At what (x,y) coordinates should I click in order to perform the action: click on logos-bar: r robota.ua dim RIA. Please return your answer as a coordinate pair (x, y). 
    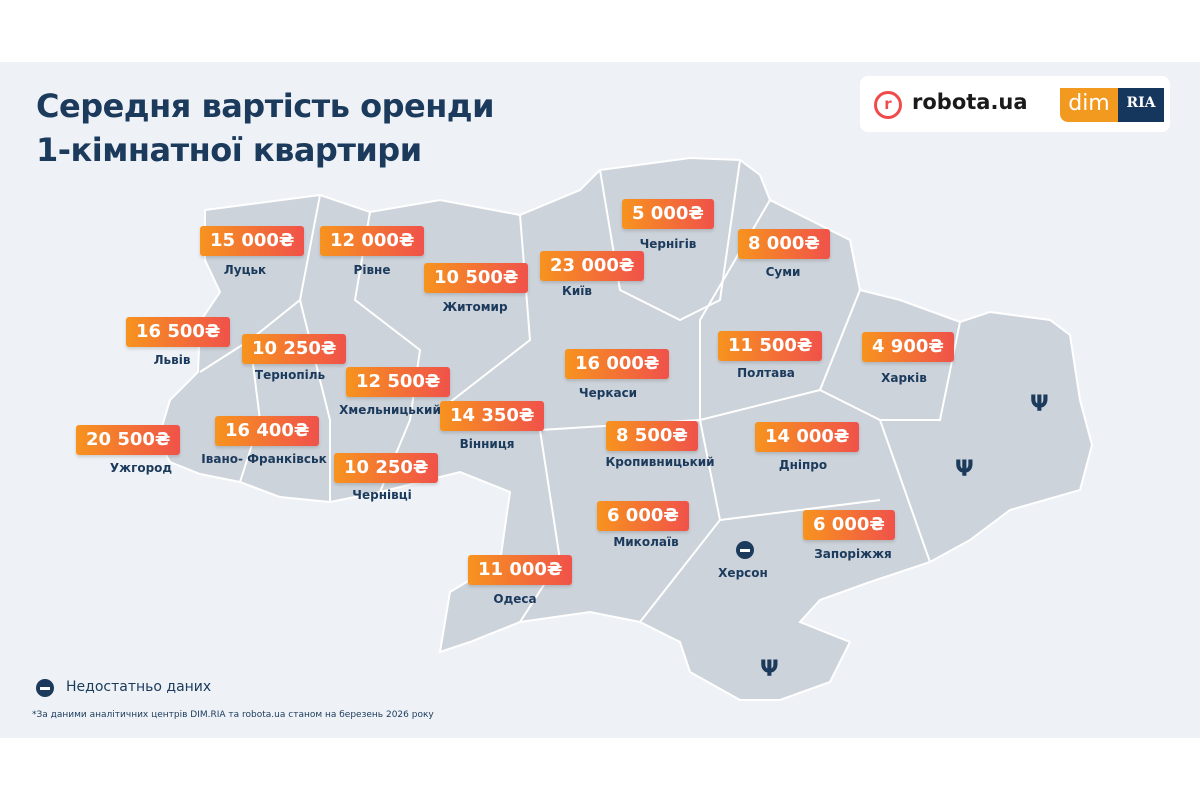
    Looking at the image, I should click on (1015, 104).